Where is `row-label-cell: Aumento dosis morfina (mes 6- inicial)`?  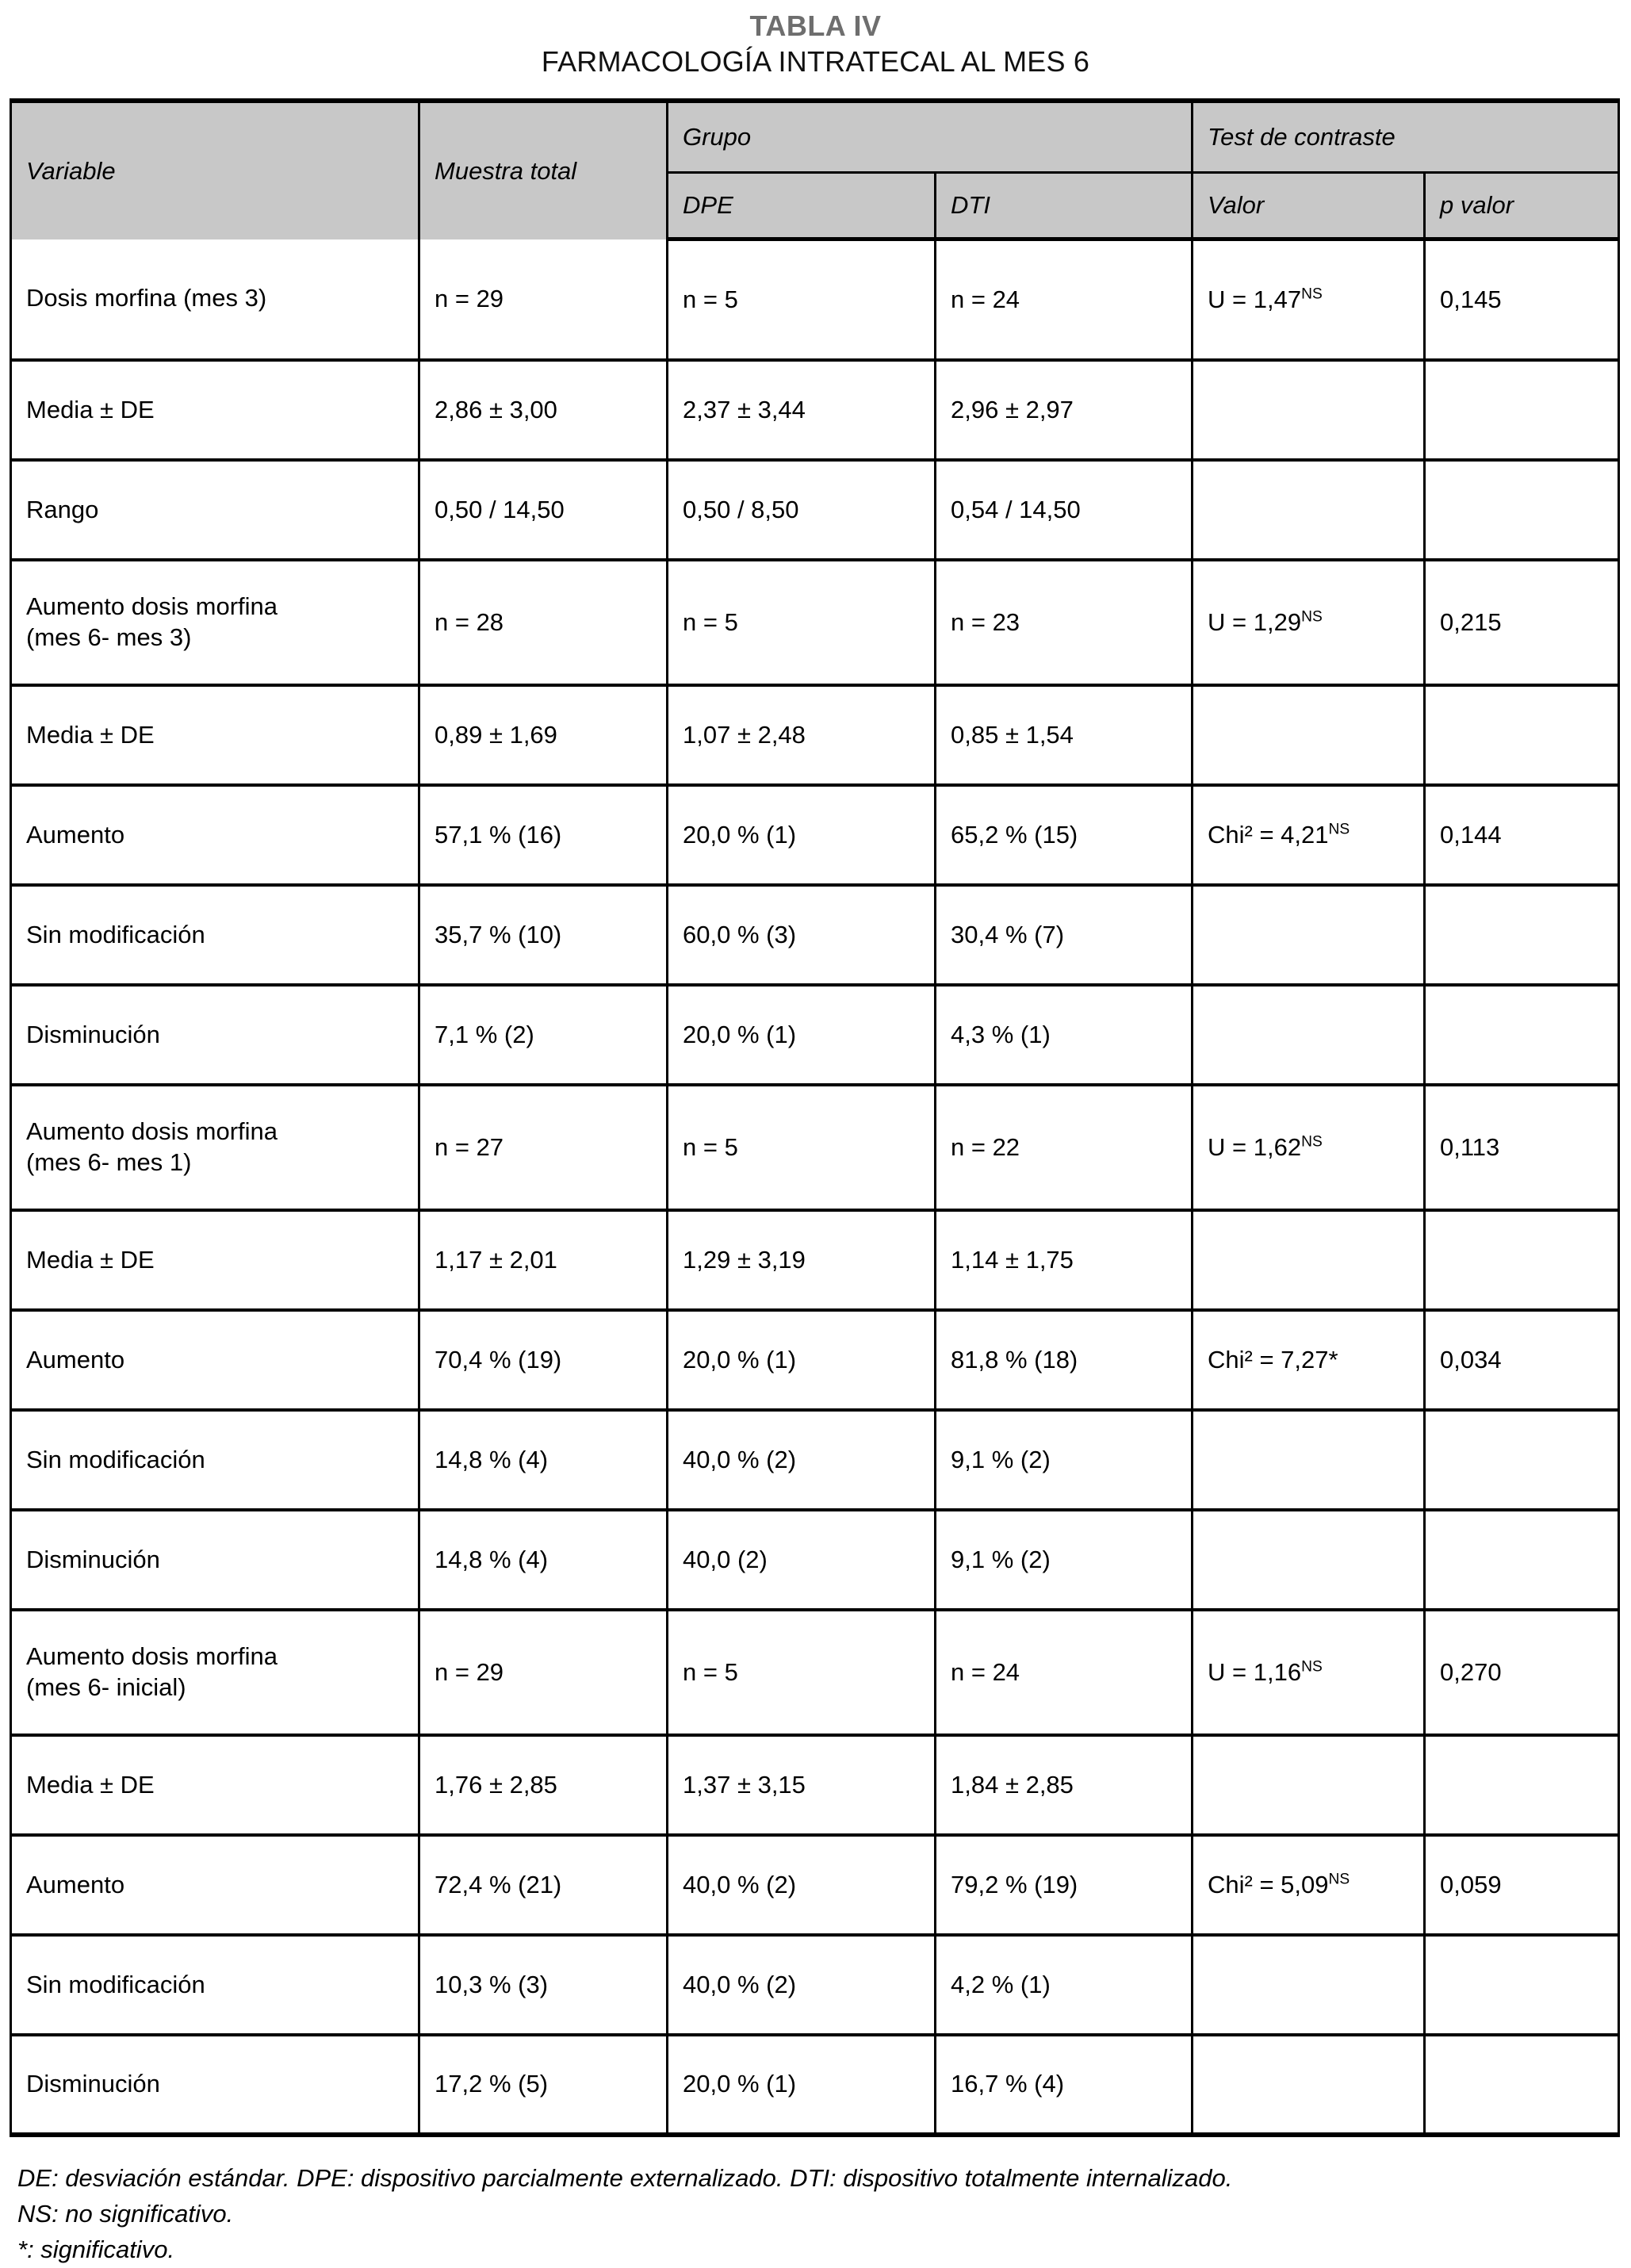 row-label-cell: Aumento dosis morfina (mes 6- inicial) is located at coordinates (215, 1671).